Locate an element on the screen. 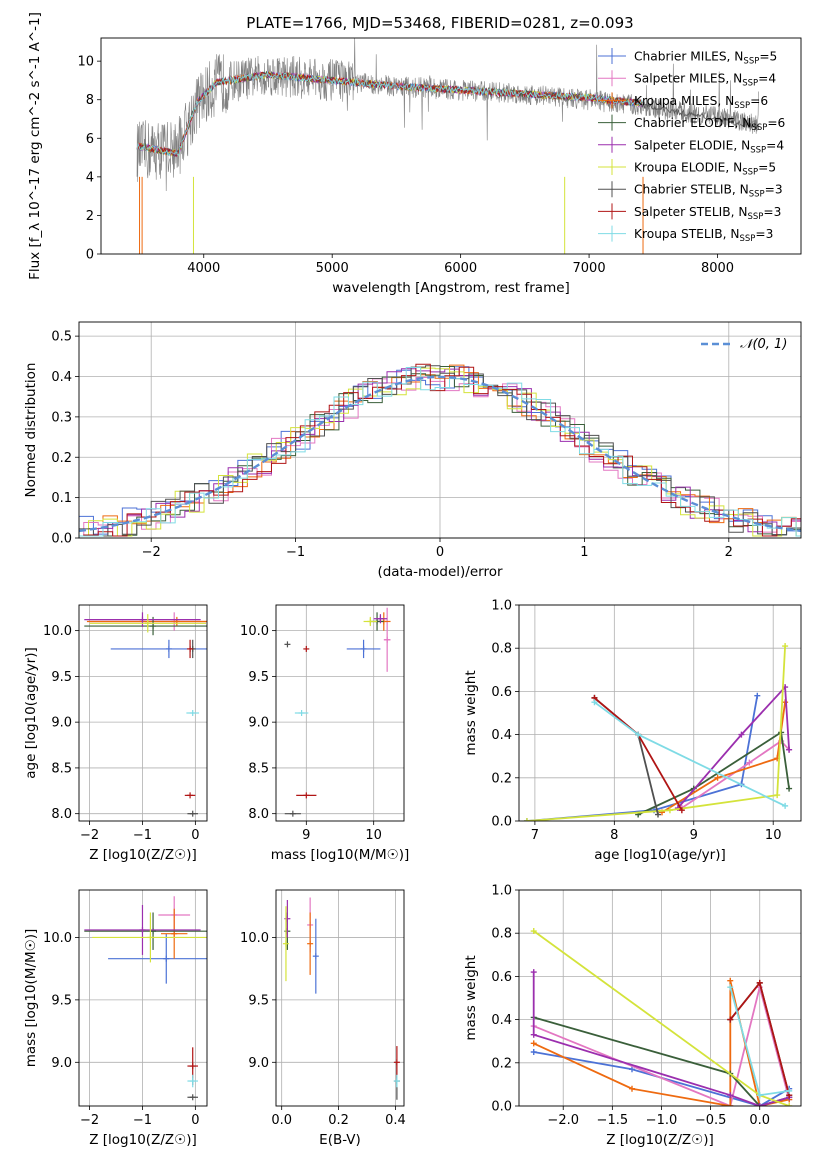 Image resolution: width=819 pixels, height=1170 pixels. x-tick-label: 0.4 is located at coordinates (395, 1120).